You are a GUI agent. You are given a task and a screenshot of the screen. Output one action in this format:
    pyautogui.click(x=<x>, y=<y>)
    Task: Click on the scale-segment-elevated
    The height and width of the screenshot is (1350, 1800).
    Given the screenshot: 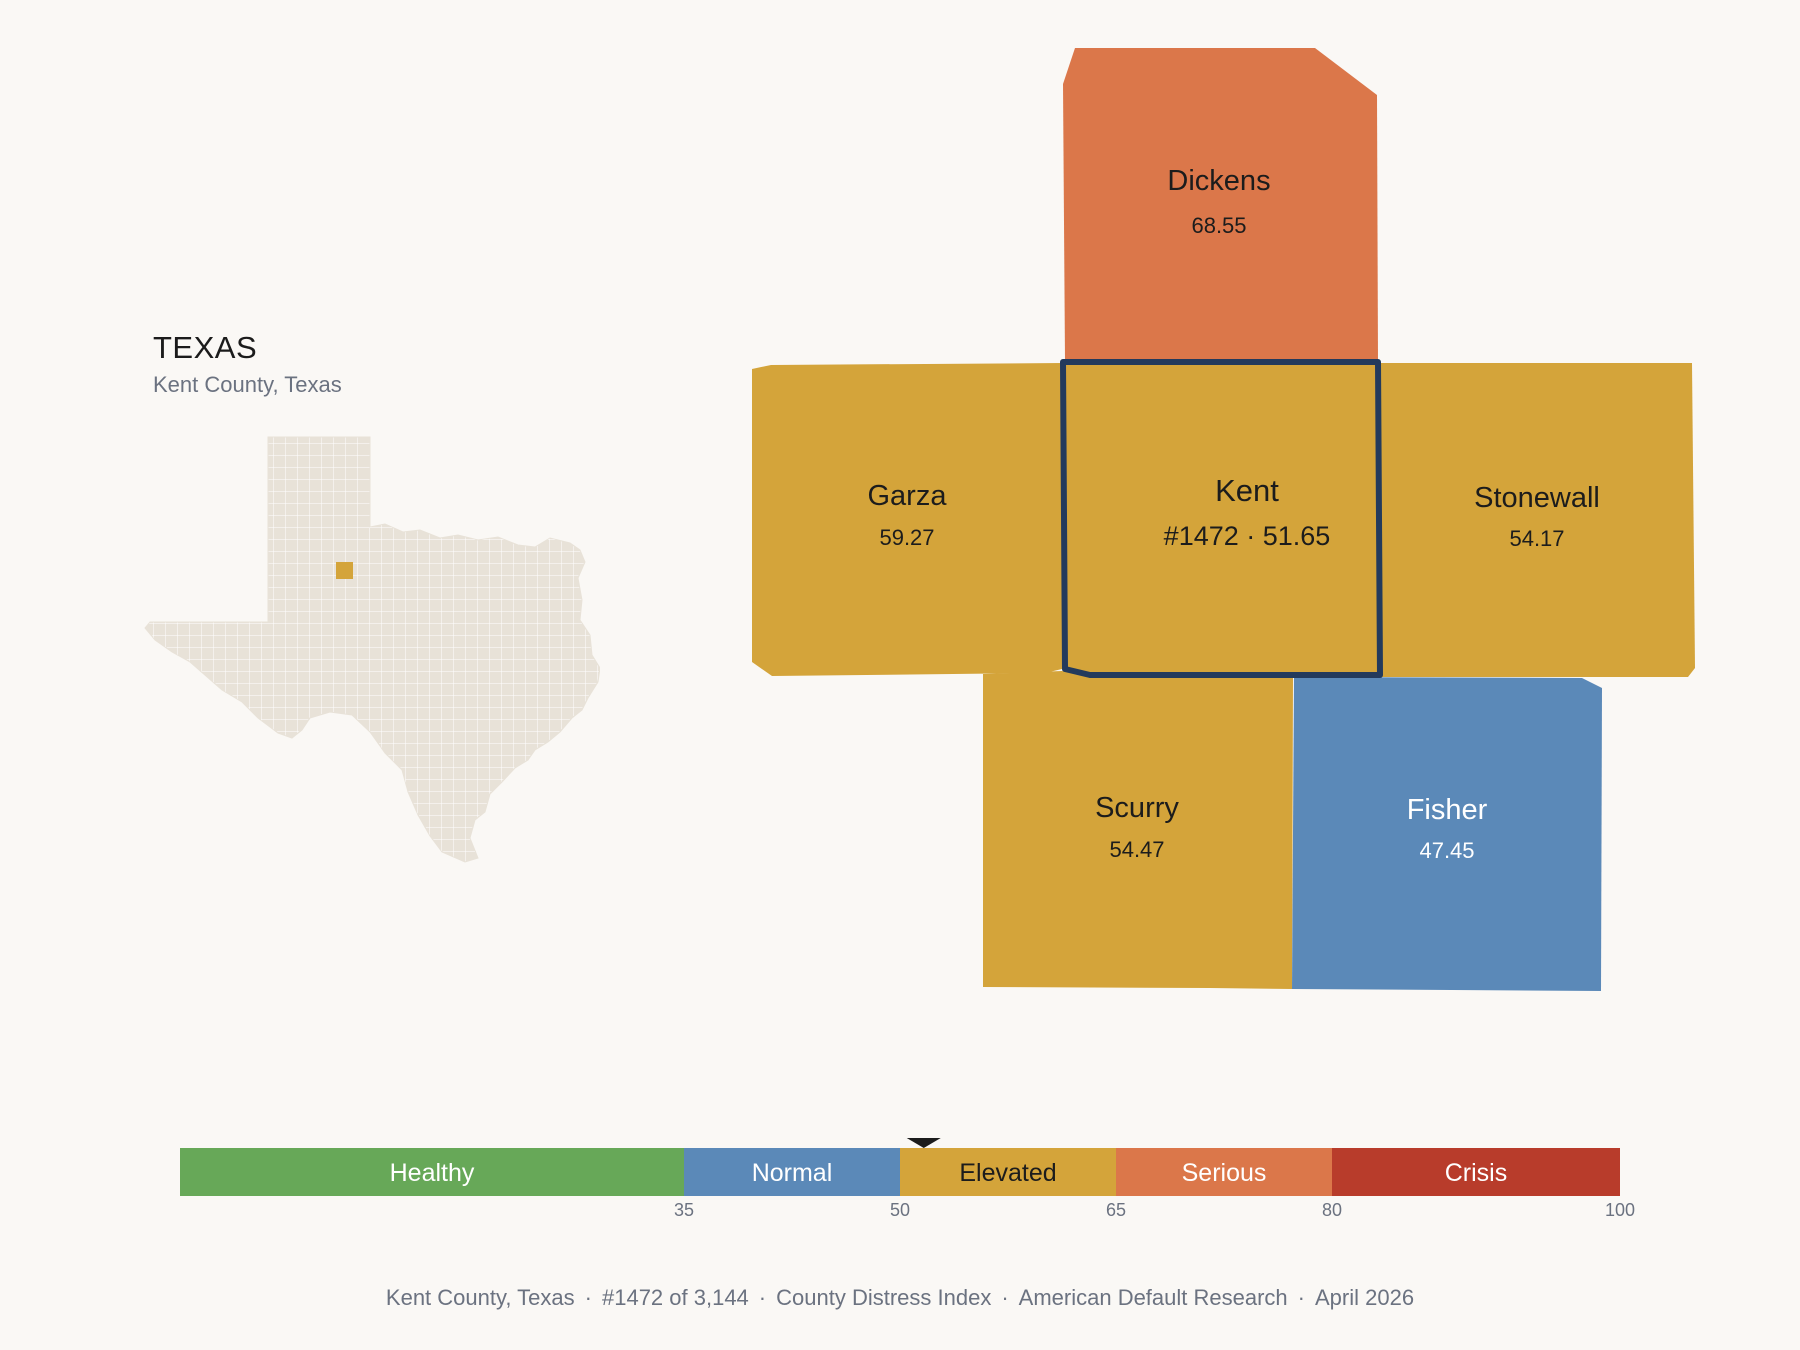 What is the action you would take?
    pyautogui.click(x=1008, y=1172)
    